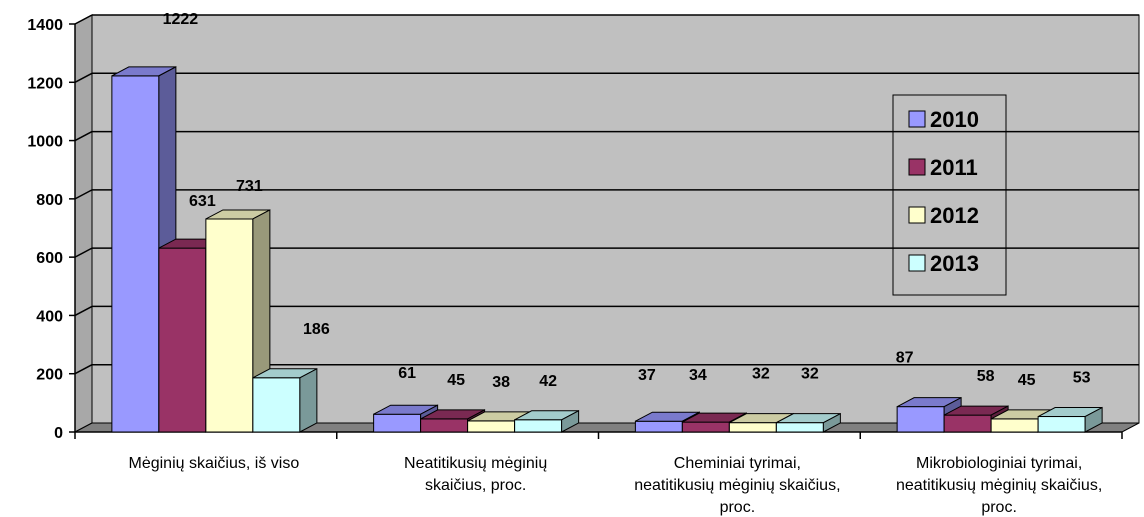 This screenshot has height=517, width=1144. Describe the element at coordinates (49, 258) in the screenshot. I see `y-tick-label: 600` at that location.